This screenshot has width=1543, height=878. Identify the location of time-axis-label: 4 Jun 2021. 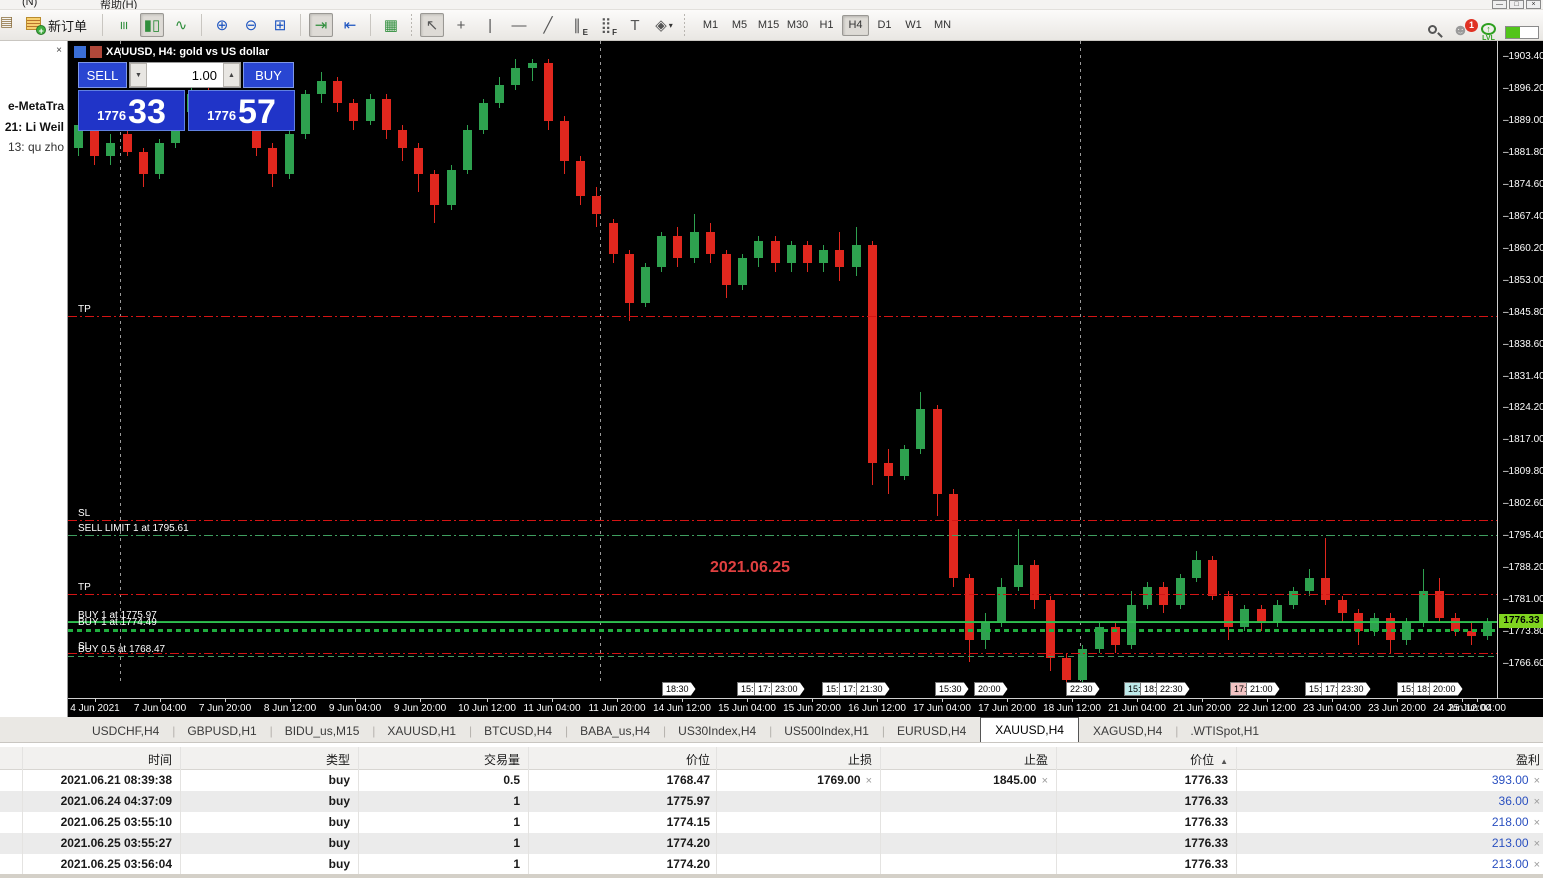
(95, 708).